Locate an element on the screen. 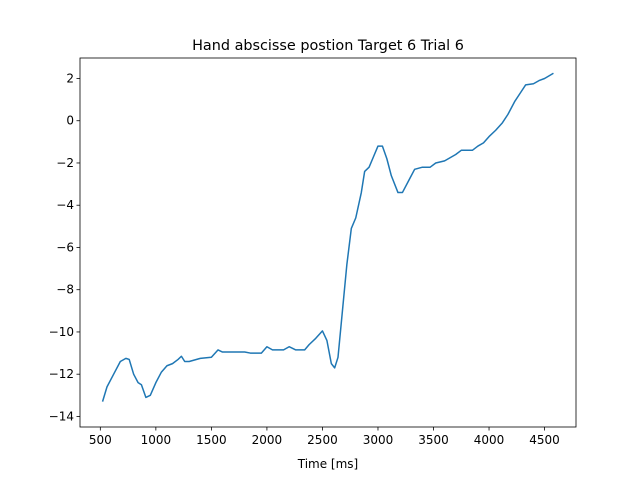 This screenshot has width=640, height=484. y-tick-label: 2 is located at coordinates (70, 78).